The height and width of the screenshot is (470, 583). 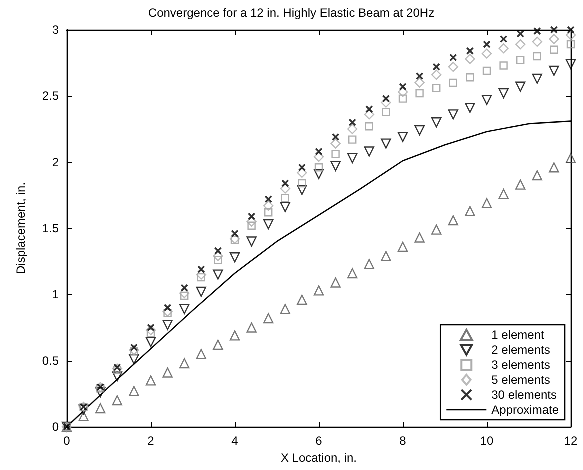 What do you see at coordinates (291, 13) in the screenshot?
I see `chart-title: Convergence for a 12 in. Highly Elastic Beam at 20Hz` at bounding box center [291, 13].